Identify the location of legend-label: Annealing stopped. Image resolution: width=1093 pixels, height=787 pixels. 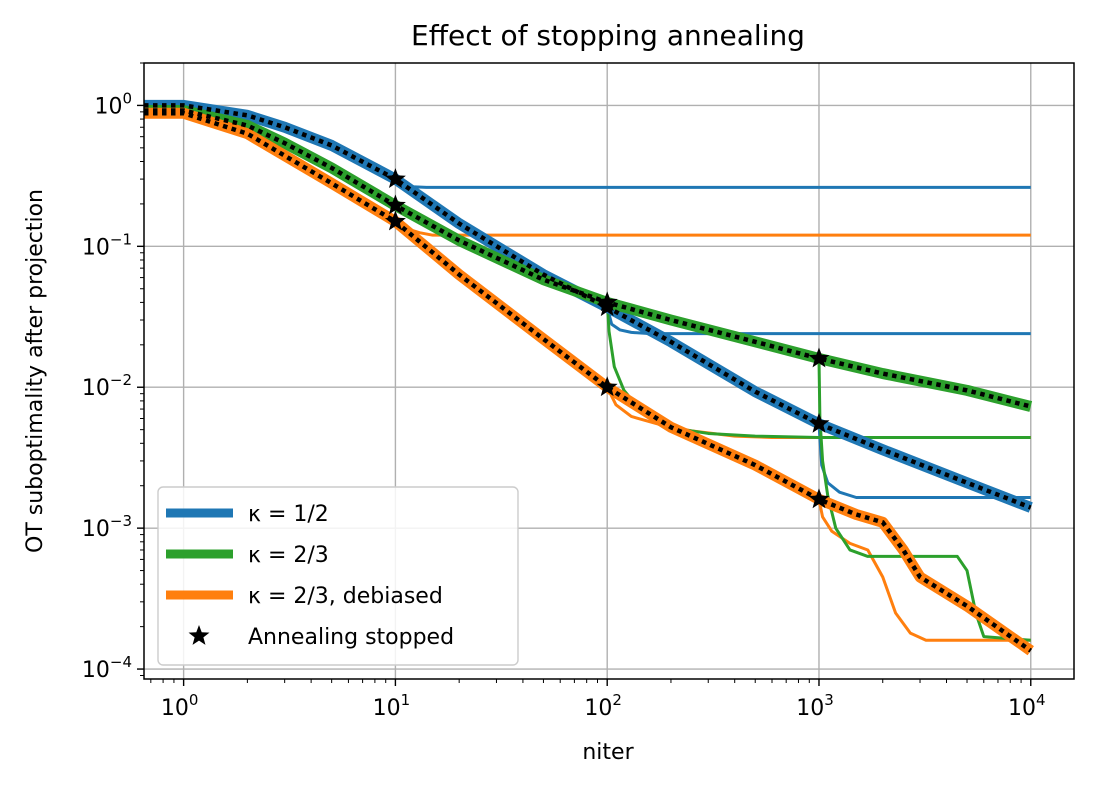
(351, 637).